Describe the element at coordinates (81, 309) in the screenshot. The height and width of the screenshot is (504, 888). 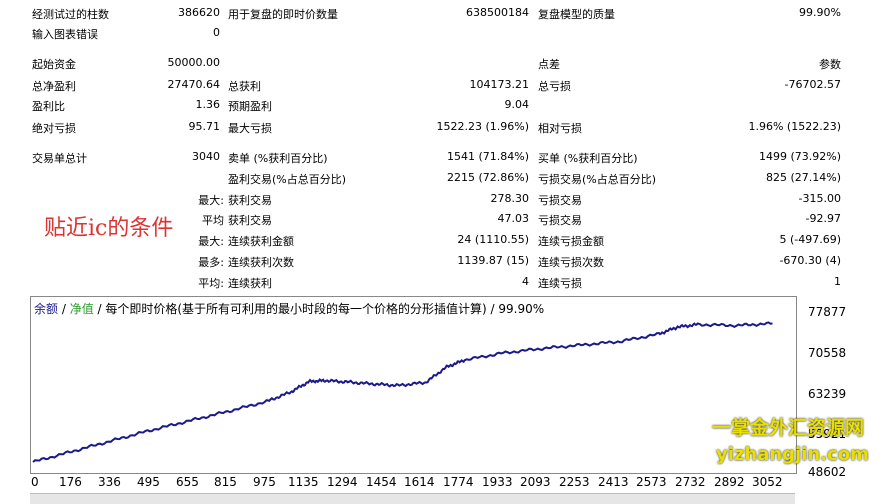
I see `legend-equity: 净值` at that location.